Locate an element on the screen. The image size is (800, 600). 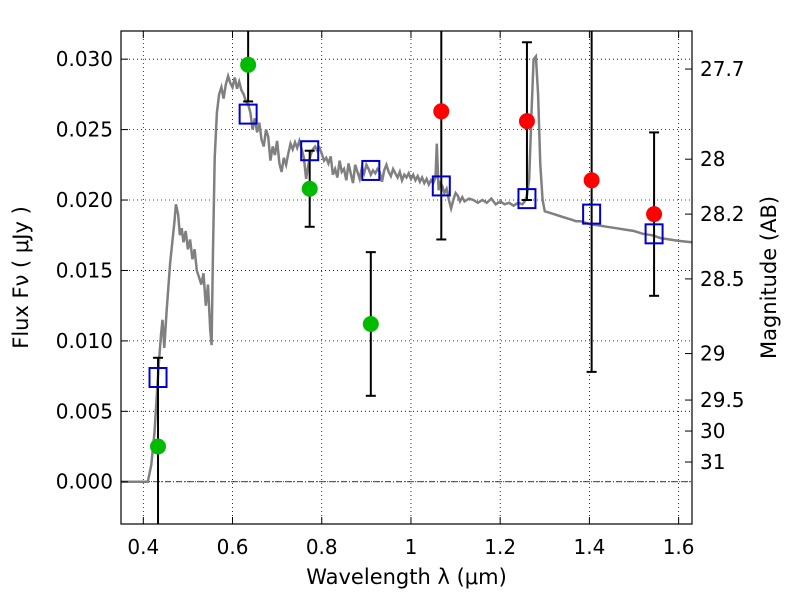
magnitude-tick-label: 28 is located at coordinates (712, 159).